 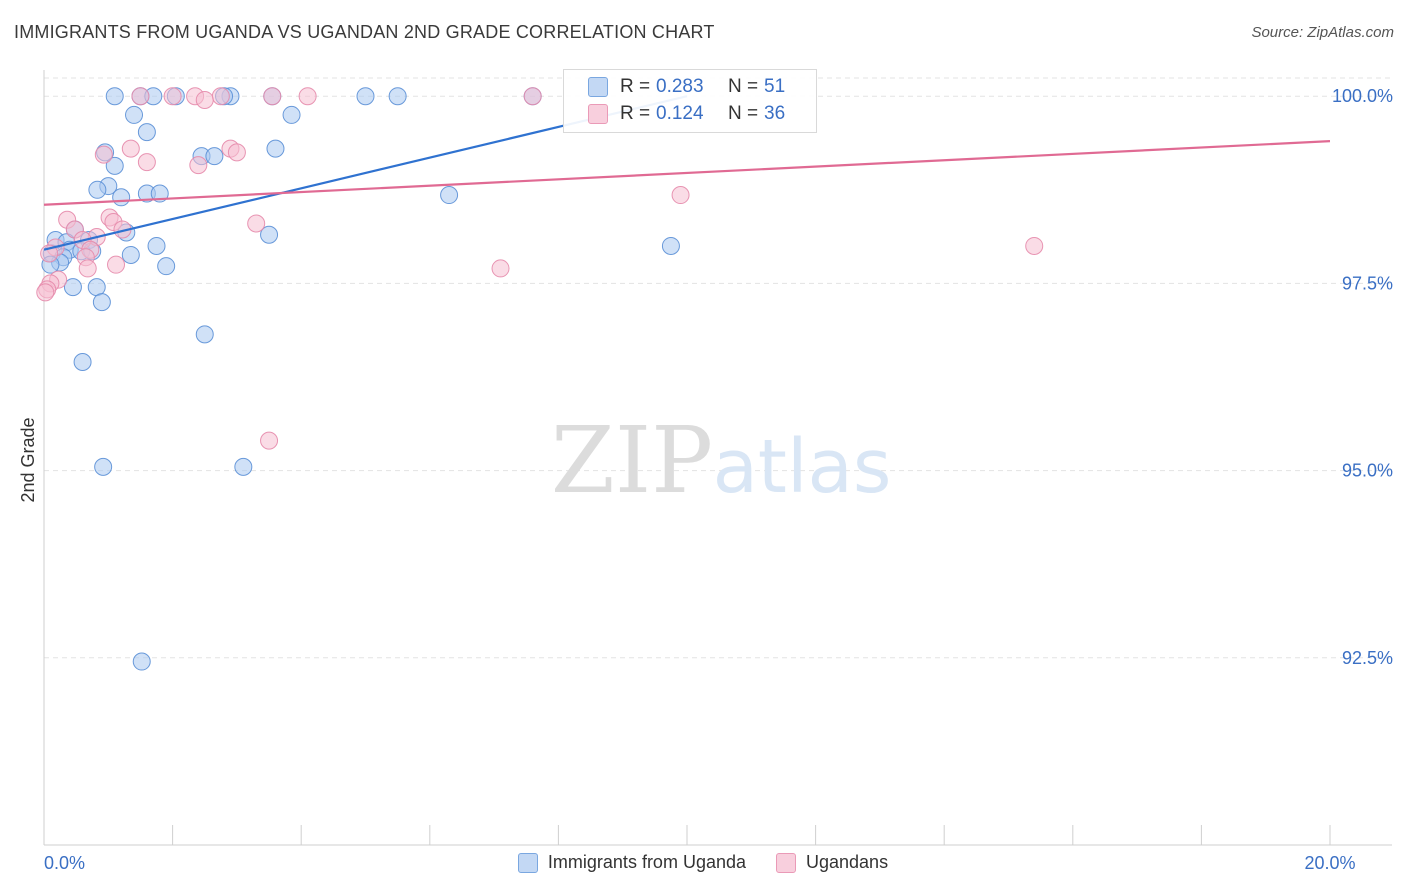 What do you see at coordinates (775, 86) in the screenshot?
I see `legend-n-value: 51` at bounding box center [775, 86].